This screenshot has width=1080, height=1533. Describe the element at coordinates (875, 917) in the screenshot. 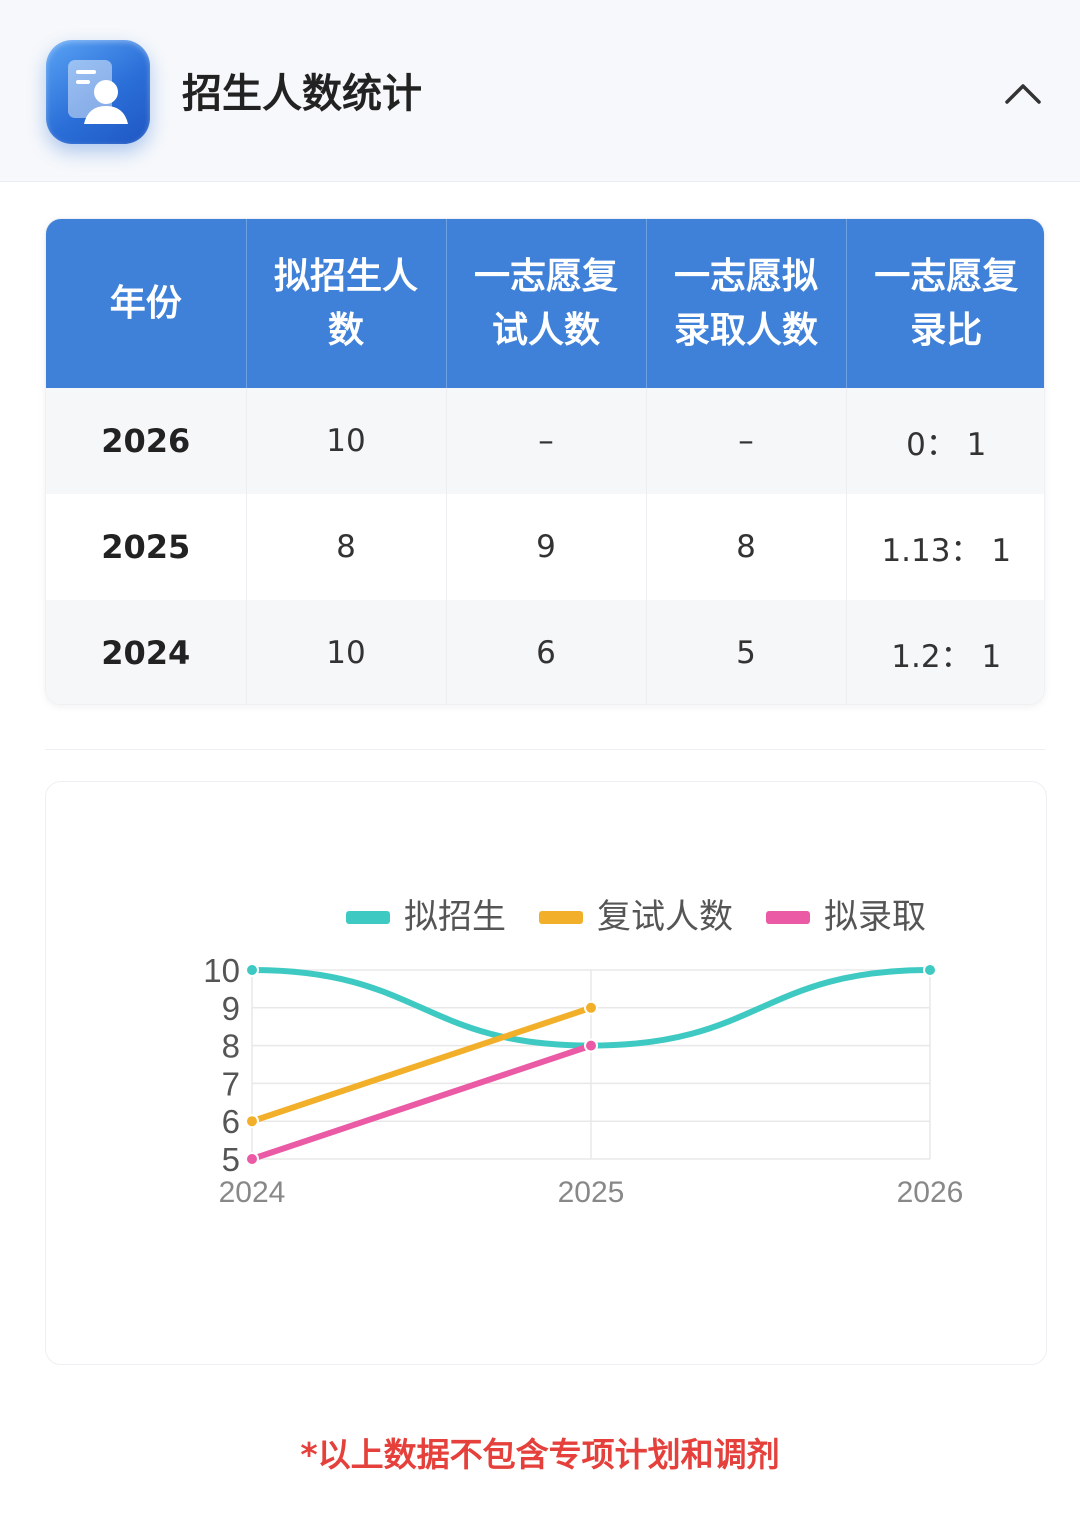

I see `legend-label: 拟录取` at that location.